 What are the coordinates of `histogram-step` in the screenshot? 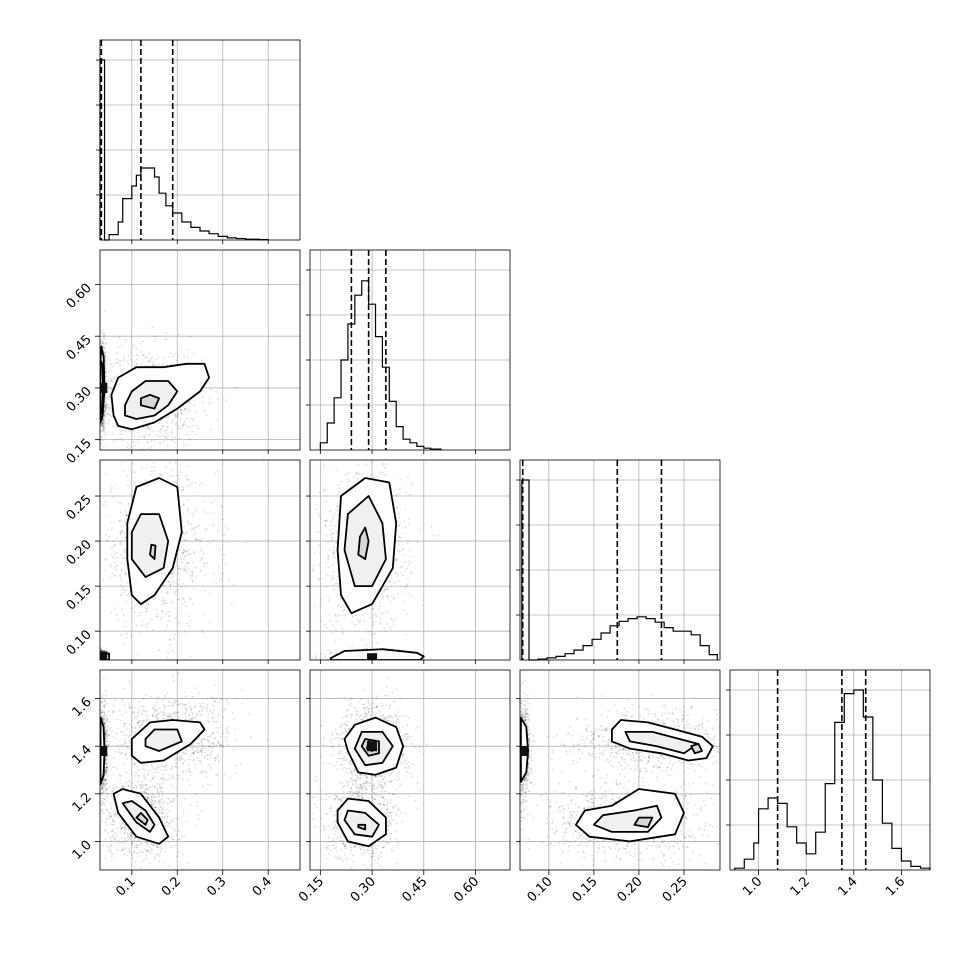 It's located at (832, 779).